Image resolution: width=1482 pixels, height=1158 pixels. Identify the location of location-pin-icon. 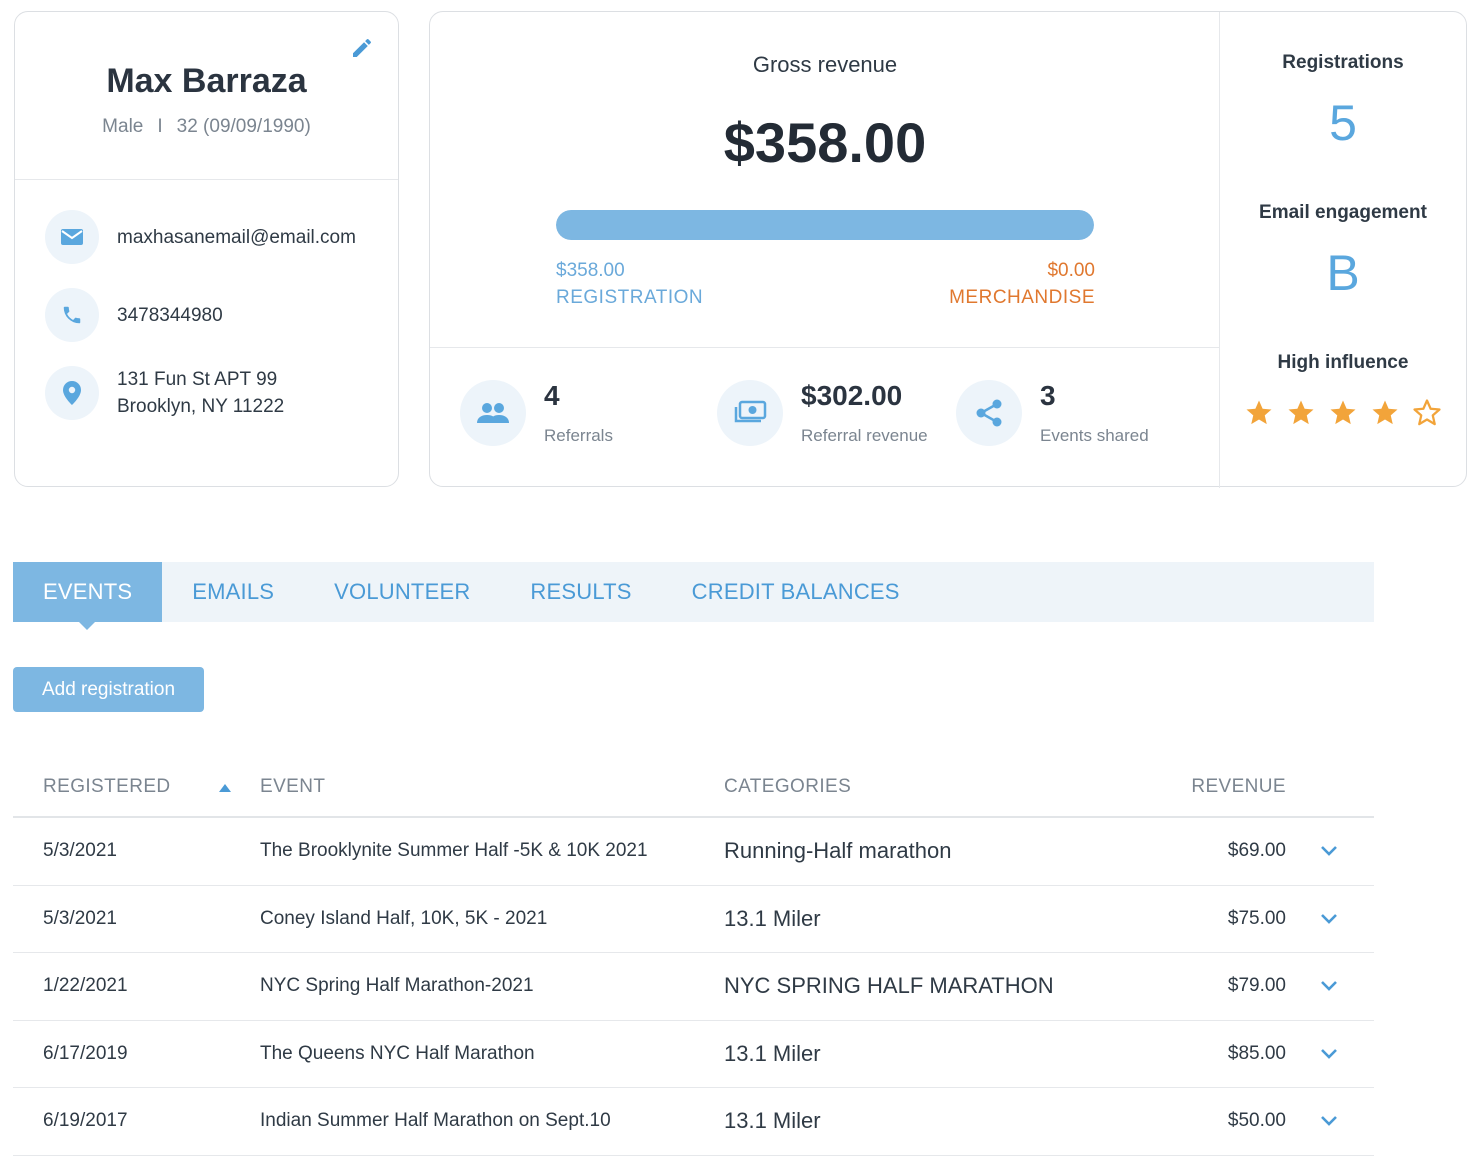
(72, 393).